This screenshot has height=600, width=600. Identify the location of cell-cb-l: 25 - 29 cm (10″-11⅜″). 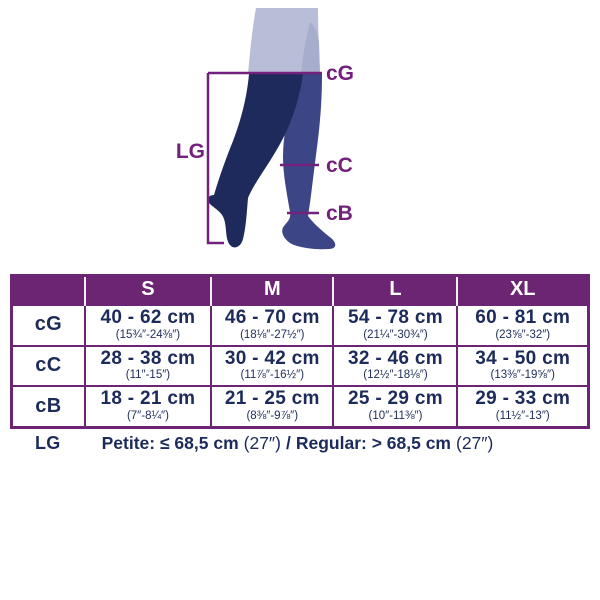
(395, 407).